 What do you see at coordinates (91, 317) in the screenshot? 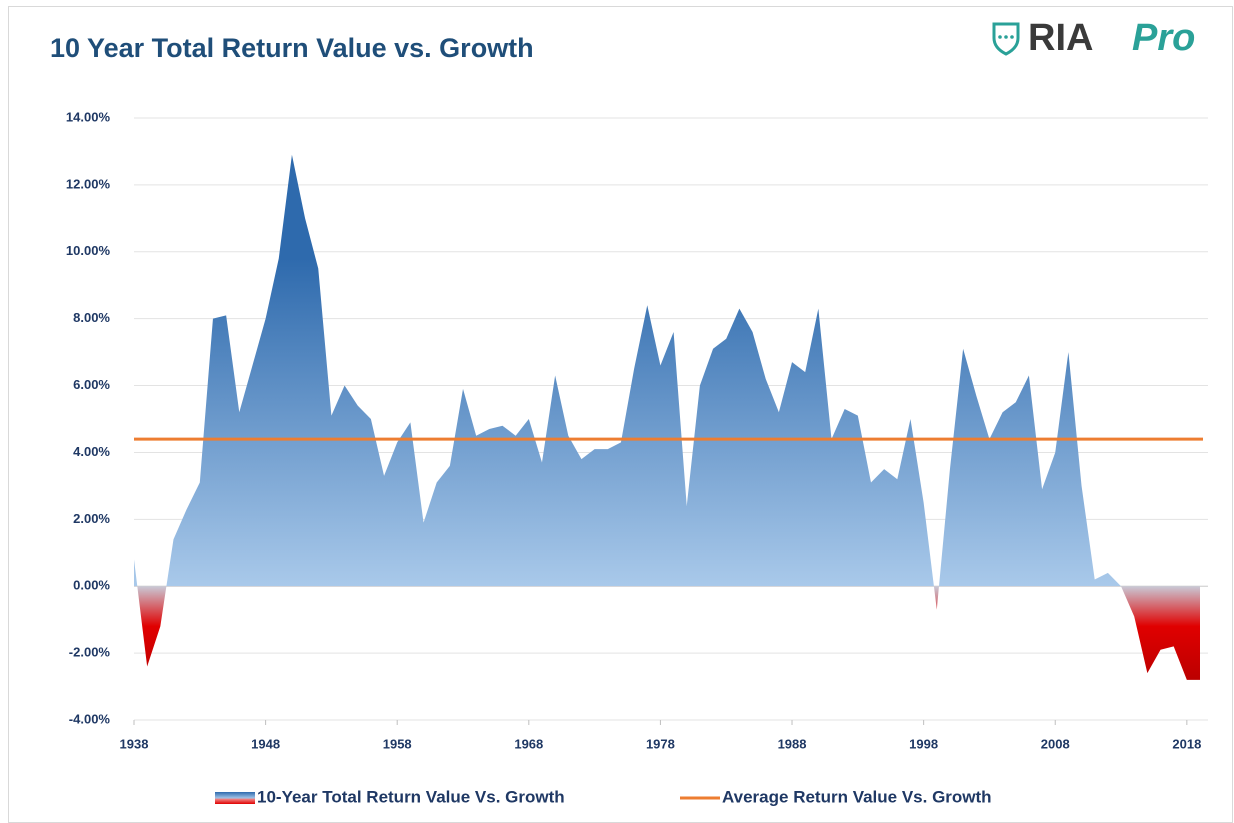
I see `y-tick-label: 8.00%` at bounding box center [91, 317].